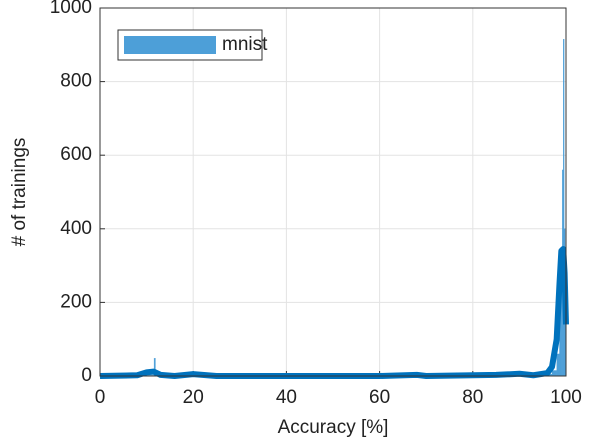  What do you see at coordinates (86, 375) in the screenshot?
I see `y-tick-label: 0` at bounding box center [86, 375].